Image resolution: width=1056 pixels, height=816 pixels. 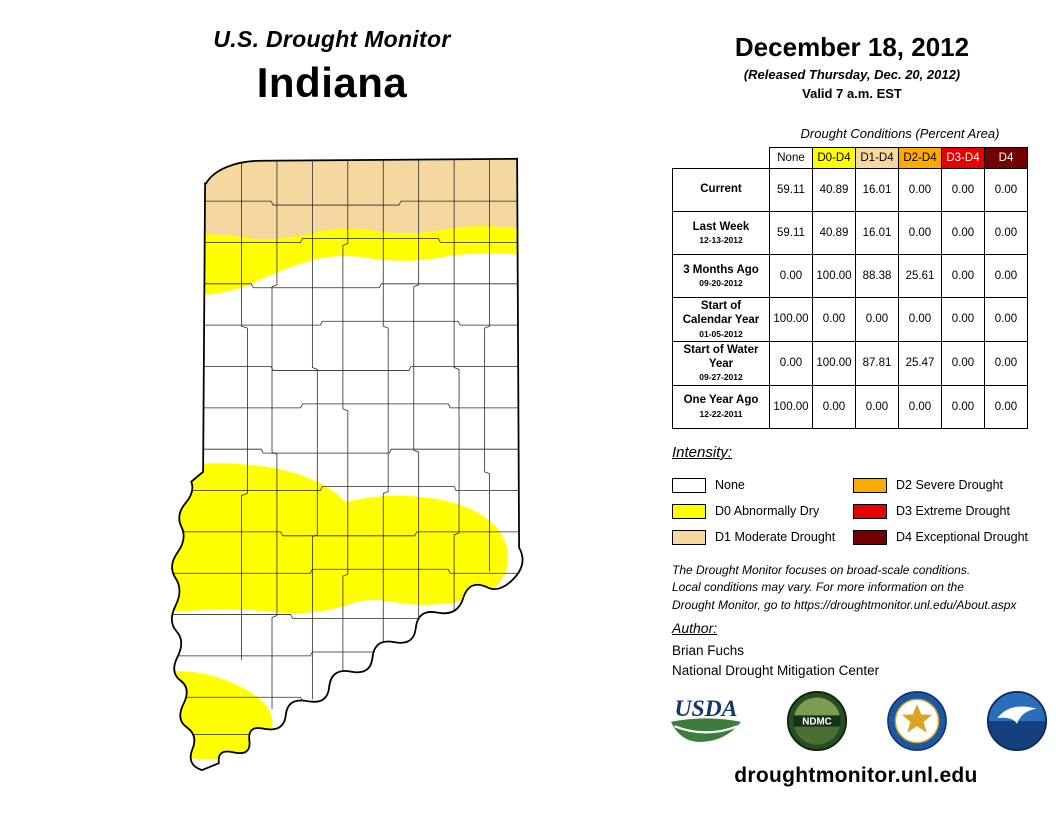 I want to click on legend-label: None, so click(x=730, y=485).